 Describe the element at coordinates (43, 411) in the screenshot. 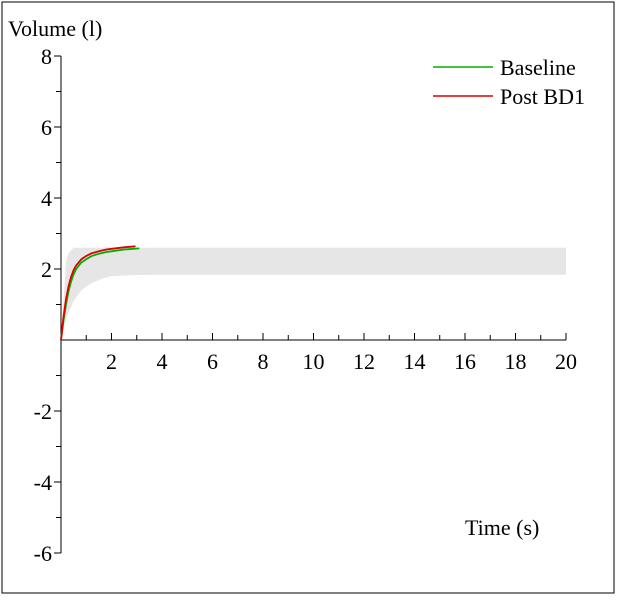

I see `y-tick-label: -2` at that location.